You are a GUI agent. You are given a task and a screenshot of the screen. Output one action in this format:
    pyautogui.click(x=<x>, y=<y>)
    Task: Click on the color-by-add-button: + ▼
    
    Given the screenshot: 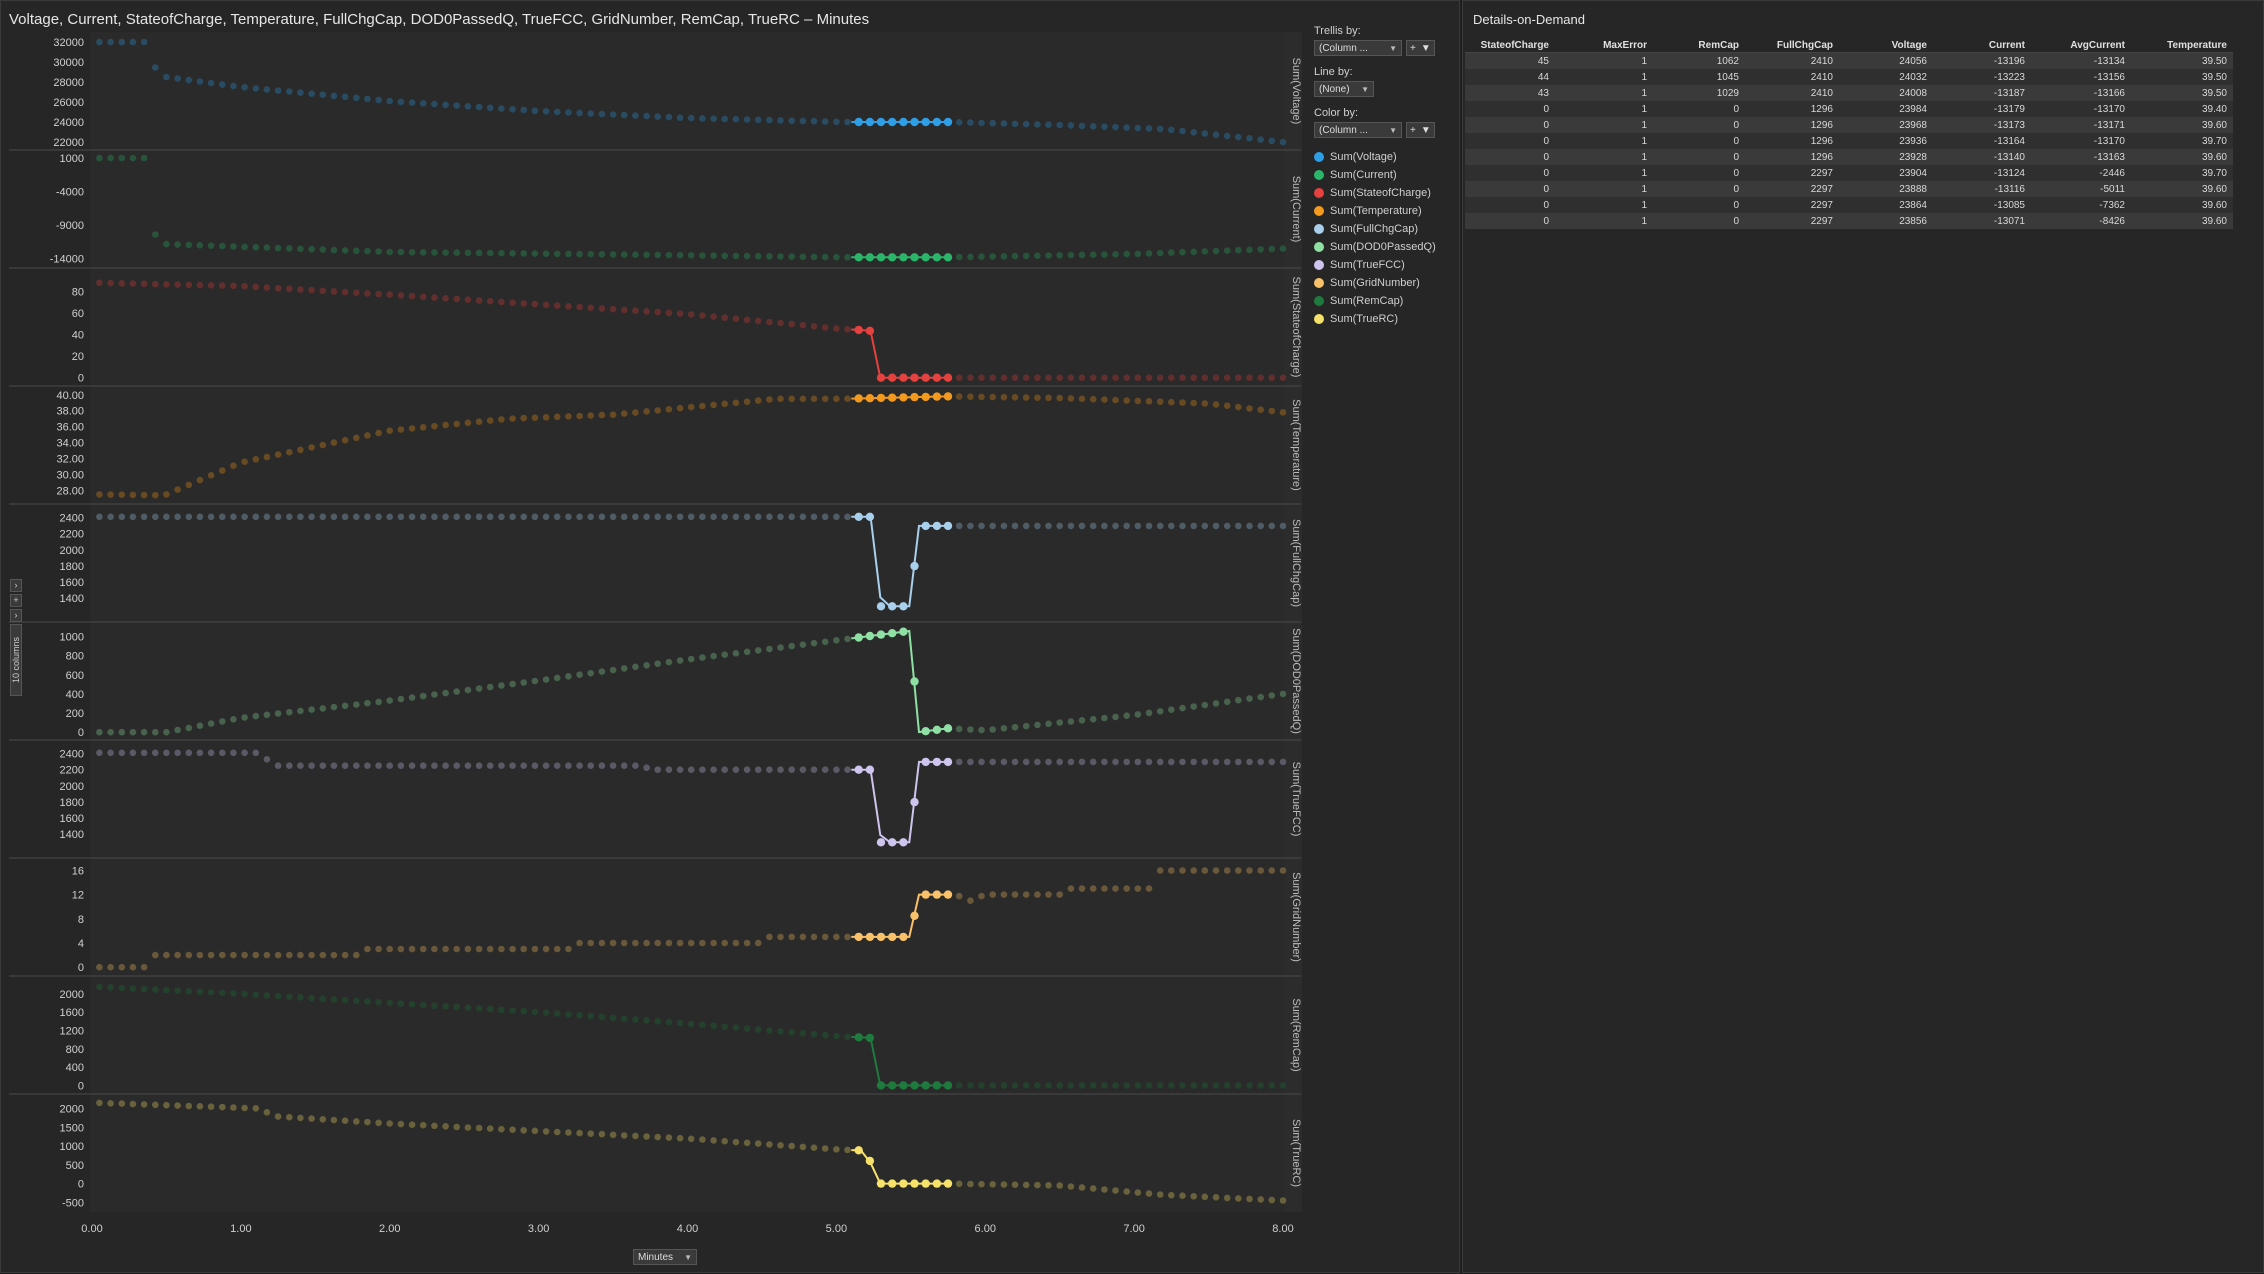 What is the action you would take?
    pyautogui.click(x=1420, y=130)
    